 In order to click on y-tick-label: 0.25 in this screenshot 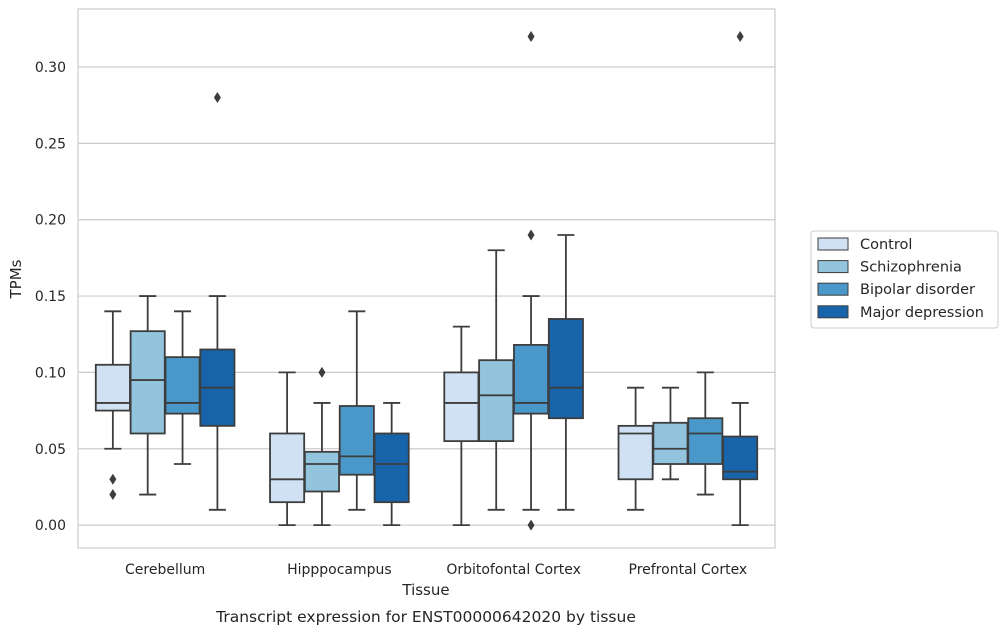, I will do `click(50, 144)`.